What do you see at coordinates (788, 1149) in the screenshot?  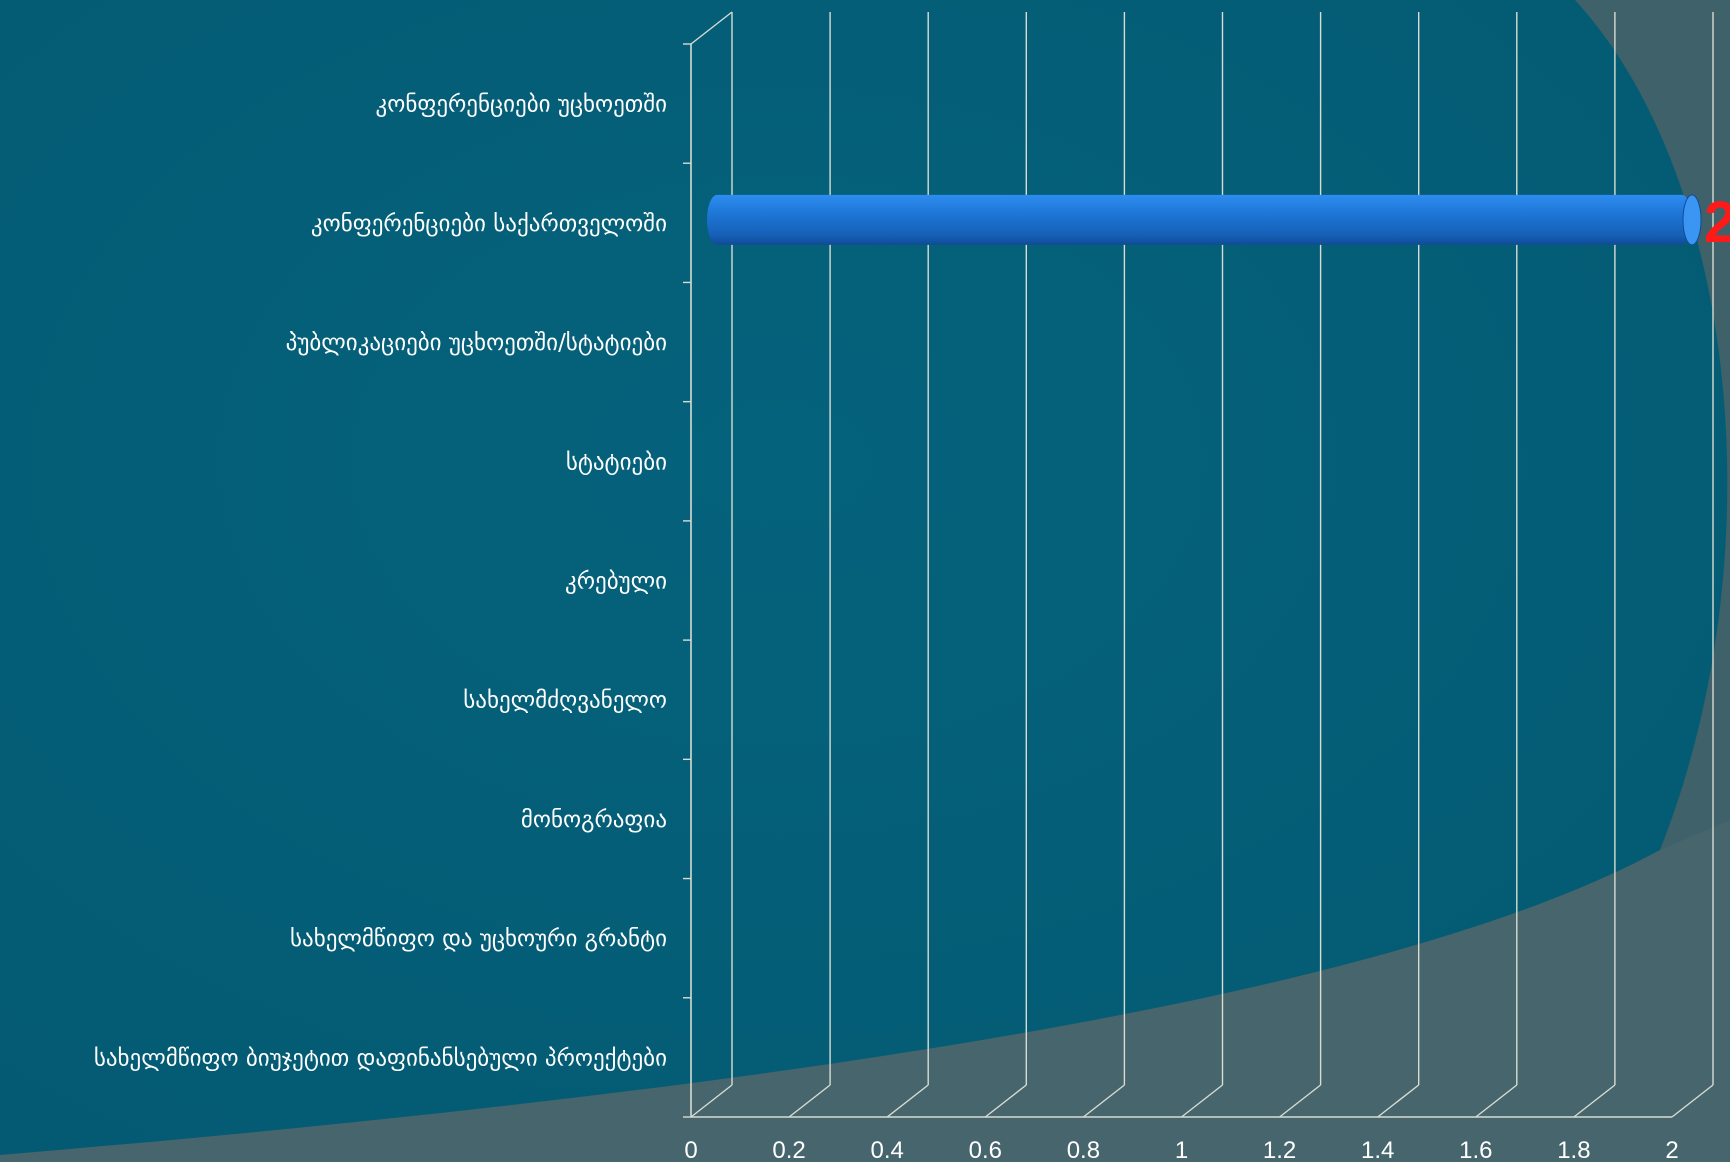 I see `x-tick-label: 0.2` at bounding box center [788, 1149].